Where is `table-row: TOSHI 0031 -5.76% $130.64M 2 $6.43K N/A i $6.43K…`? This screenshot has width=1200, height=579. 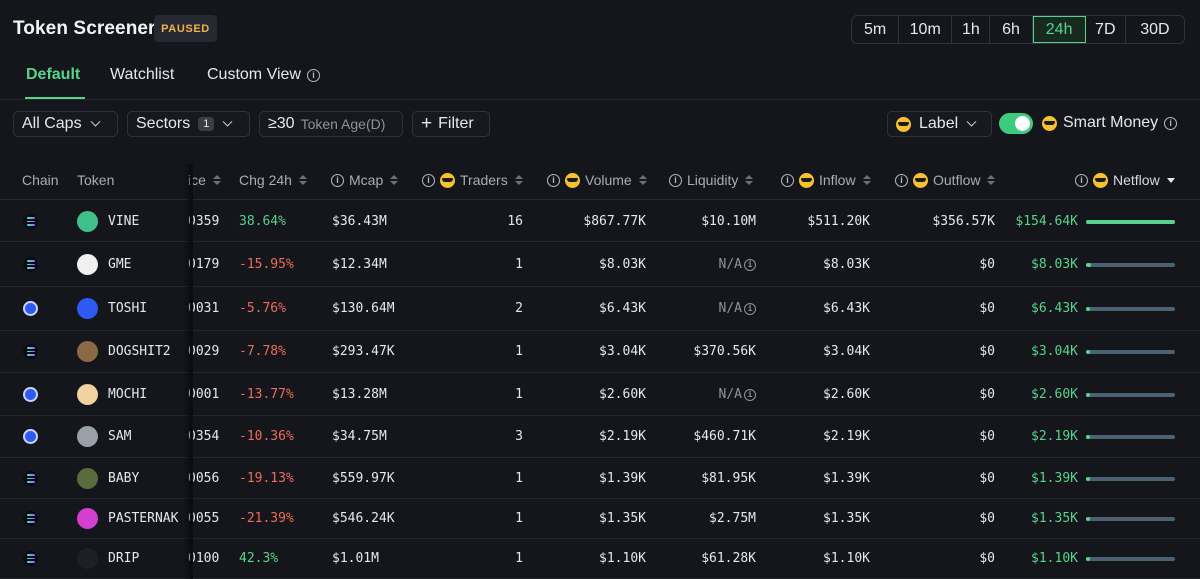 table-row: TOSHI 0031 -5.76% $130.64M 2 $6.43K N/A i $6.43K… is located at coordinates (600, 309).